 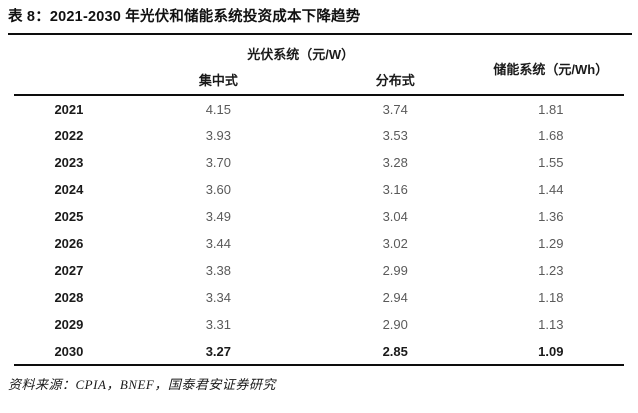 I want to click on centralized-cell: 3.27, so click(x=218, y=351).